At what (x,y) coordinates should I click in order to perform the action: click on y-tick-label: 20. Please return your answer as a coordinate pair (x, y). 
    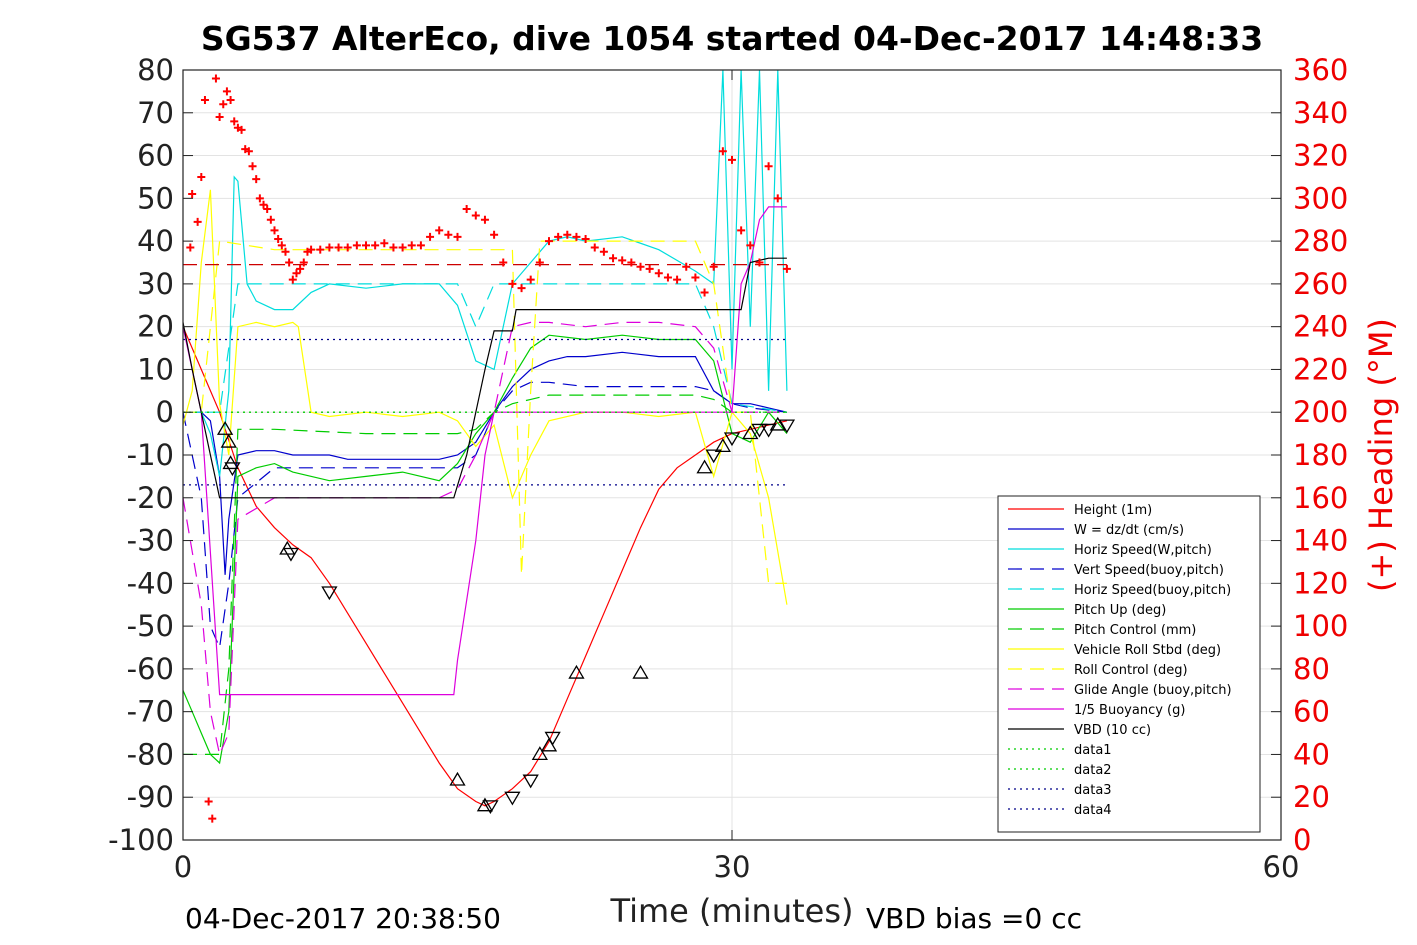
    Looking at the image, I should click on (155, 327).